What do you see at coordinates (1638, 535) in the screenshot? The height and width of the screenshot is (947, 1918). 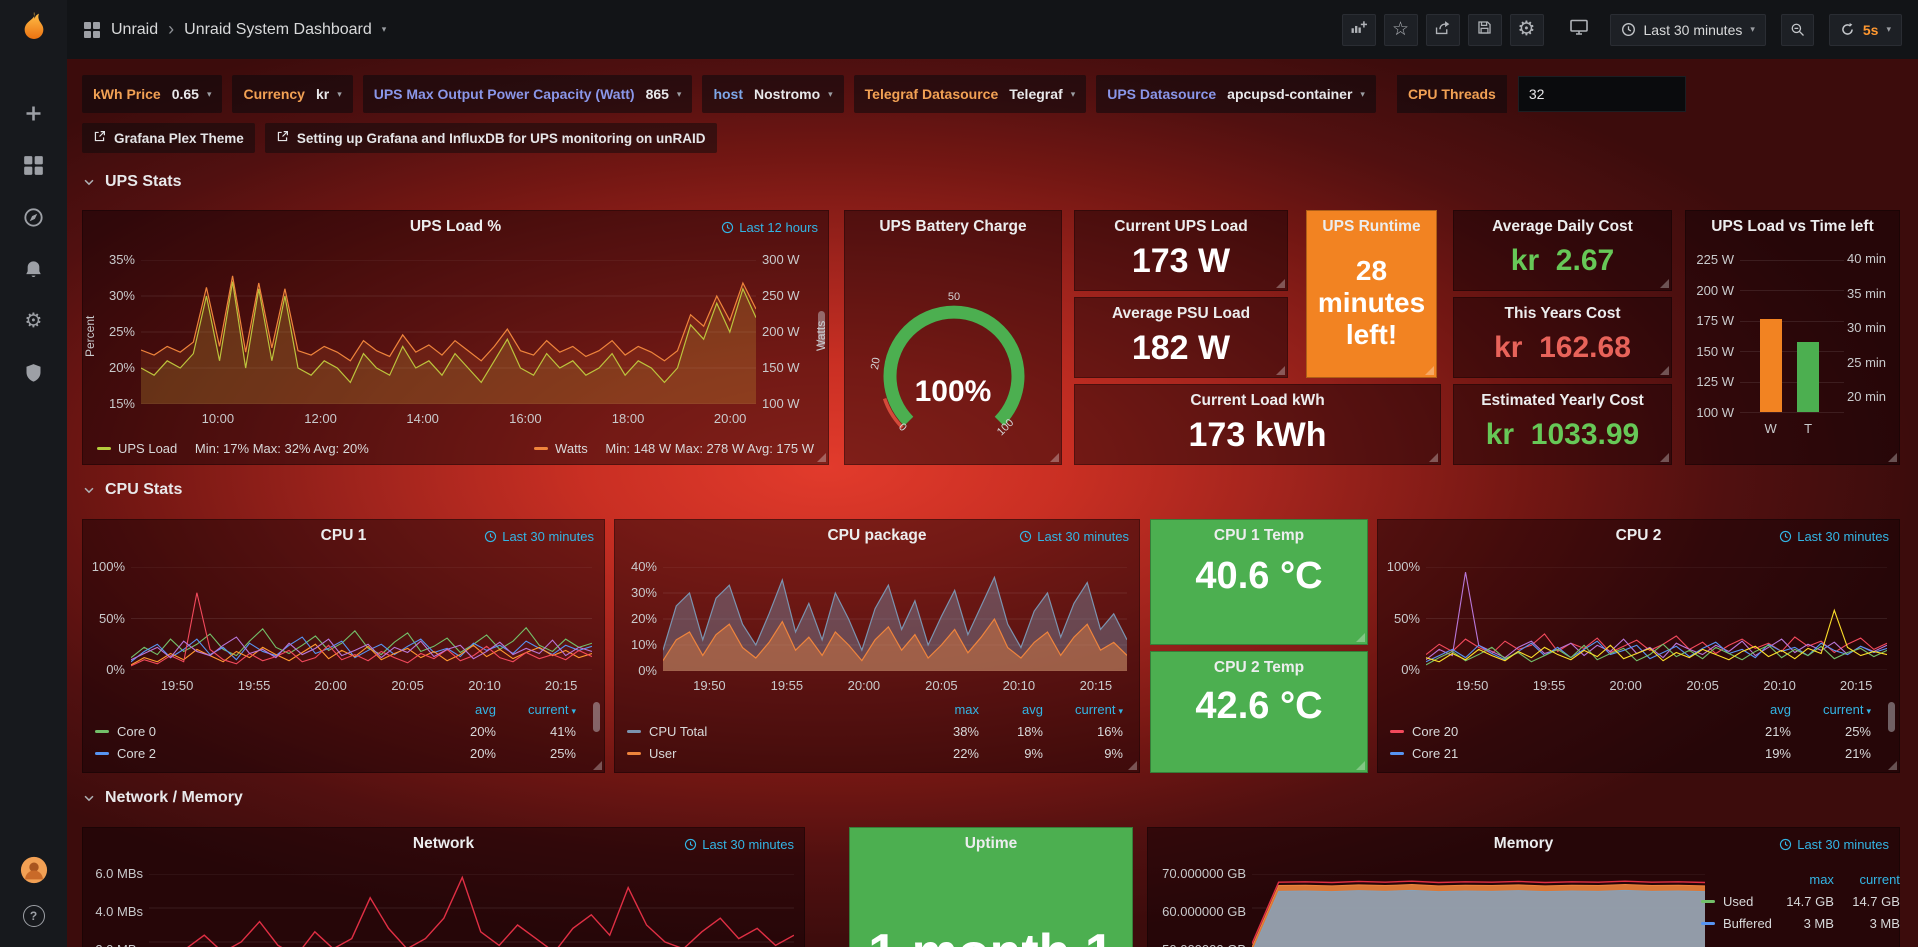 I see `panel-title: CPU 2` at bounding box center [1638, 535].